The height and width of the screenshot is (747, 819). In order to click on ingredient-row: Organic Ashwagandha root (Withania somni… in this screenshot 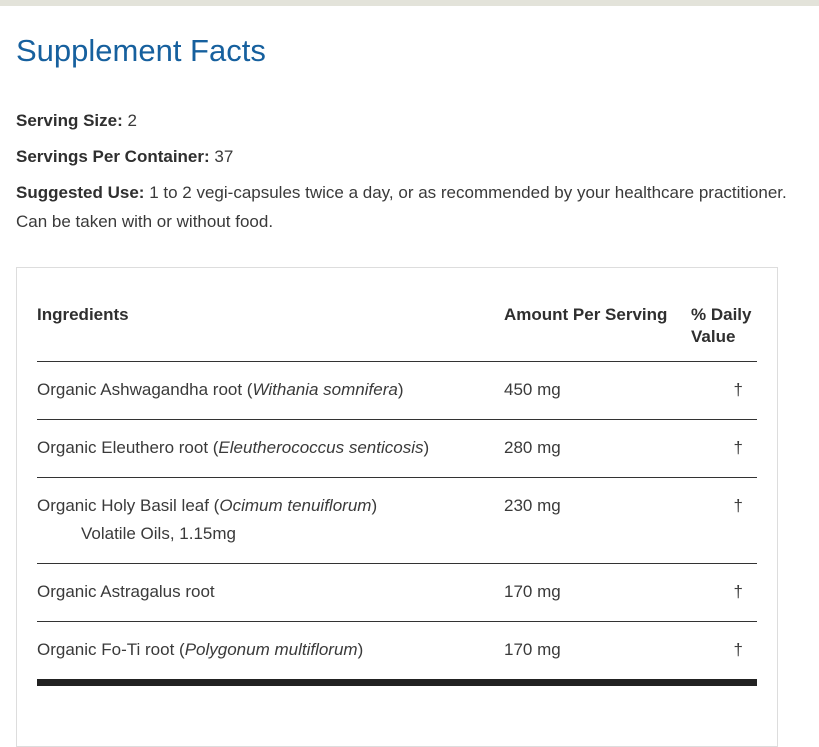, I will do `click(397, 390)`.